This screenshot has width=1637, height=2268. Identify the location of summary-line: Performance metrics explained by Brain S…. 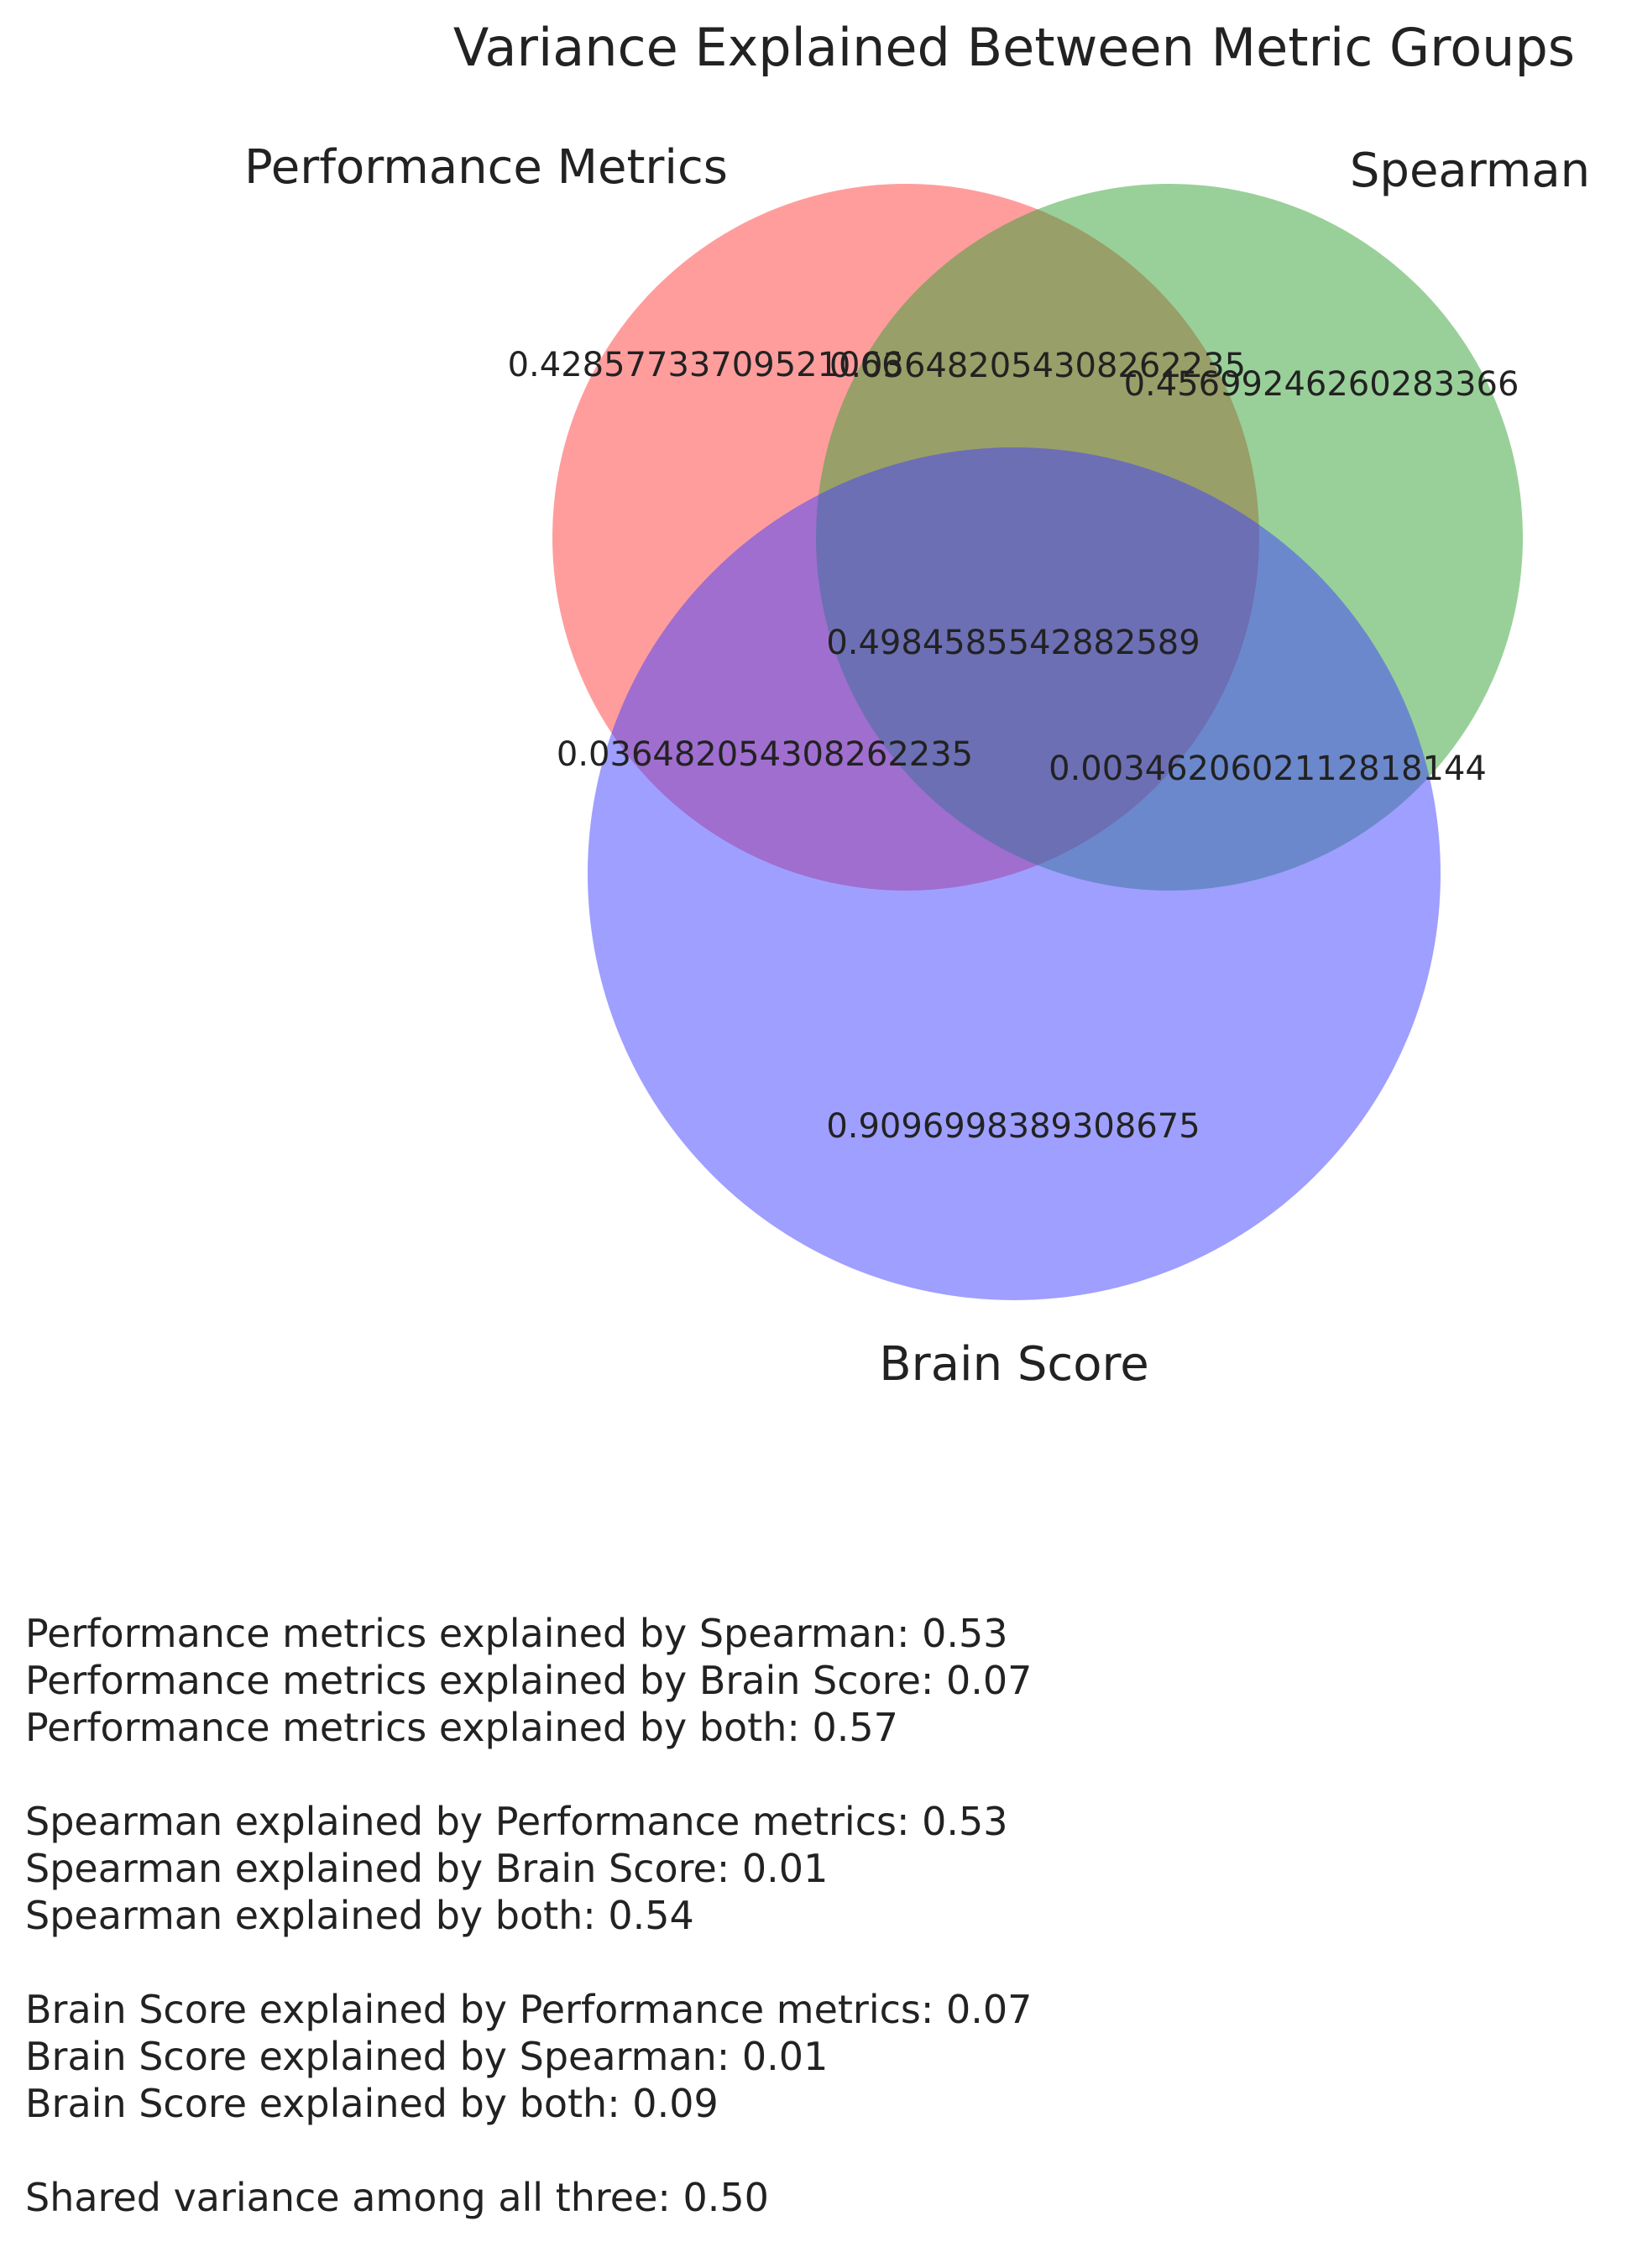
(529, 1680).